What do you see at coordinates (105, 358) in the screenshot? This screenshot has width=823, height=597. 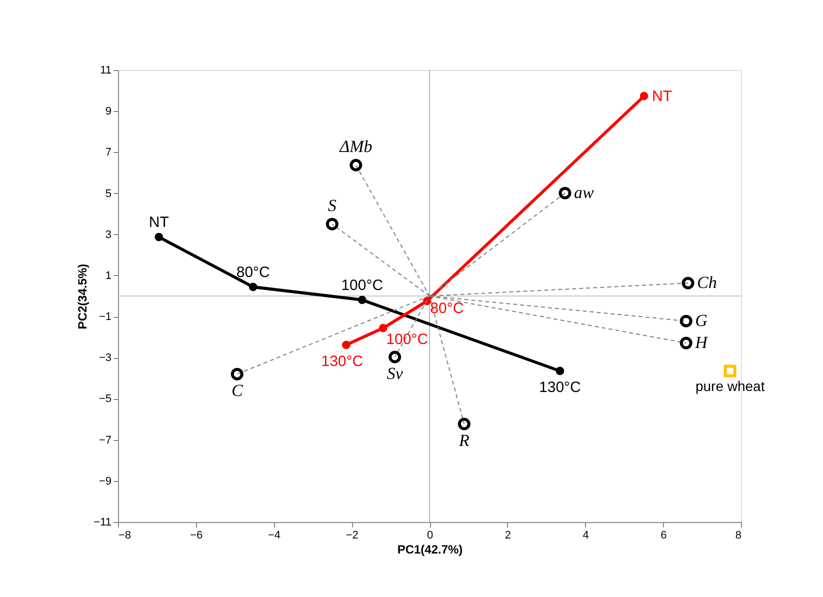 I see `y-tick-label: −3` at bounding box center [105, 358].